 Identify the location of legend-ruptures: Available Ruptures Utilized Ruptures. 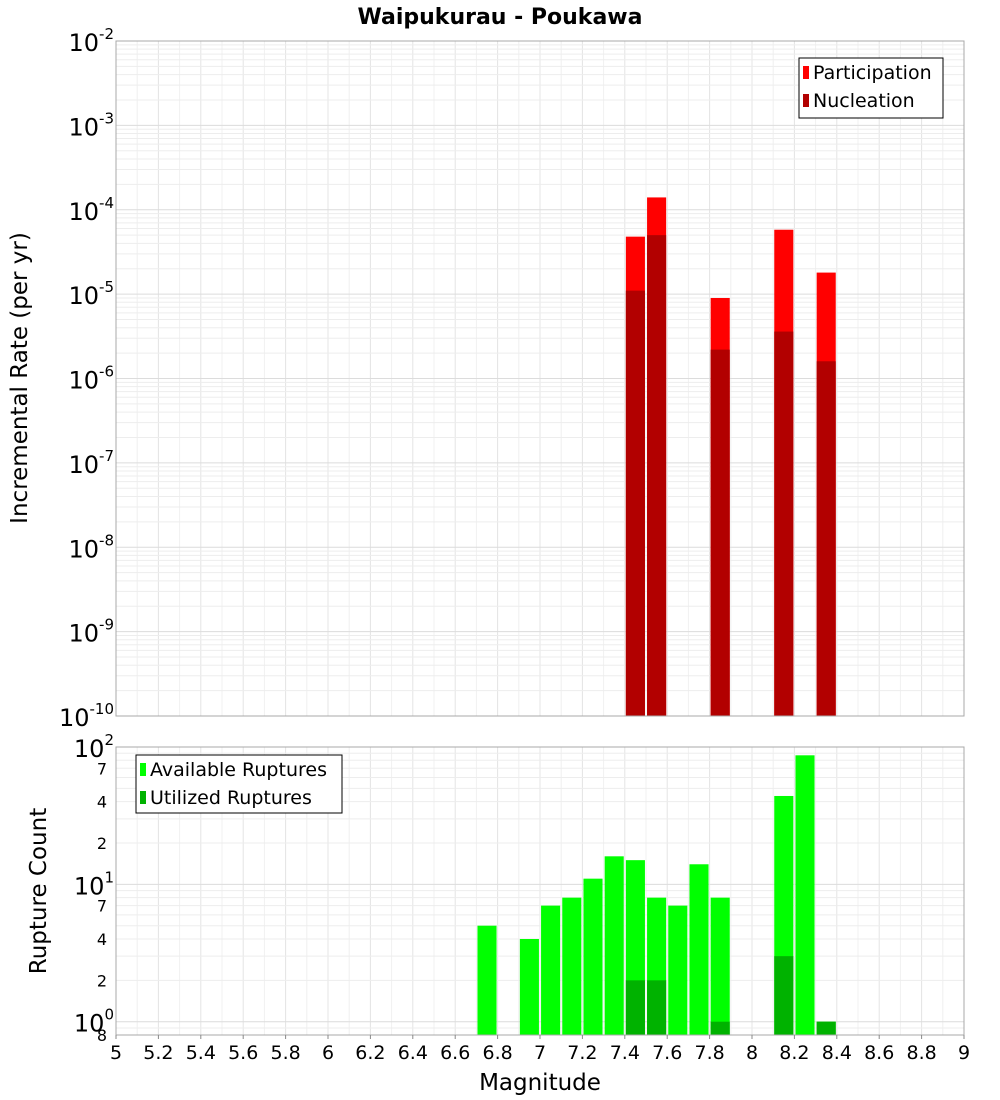
(239, 784).